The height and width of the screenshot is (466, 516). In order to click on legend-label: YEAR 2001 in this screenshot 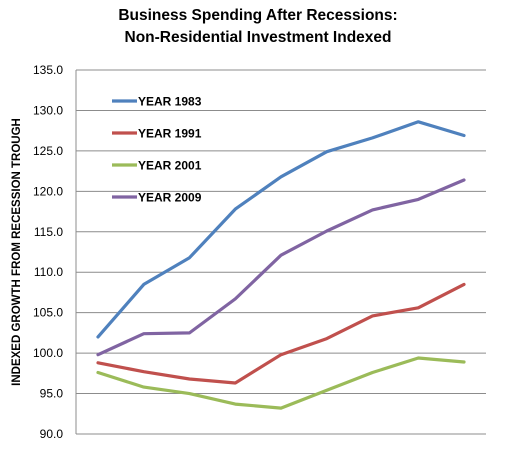, I will do `click(170, 166)`.